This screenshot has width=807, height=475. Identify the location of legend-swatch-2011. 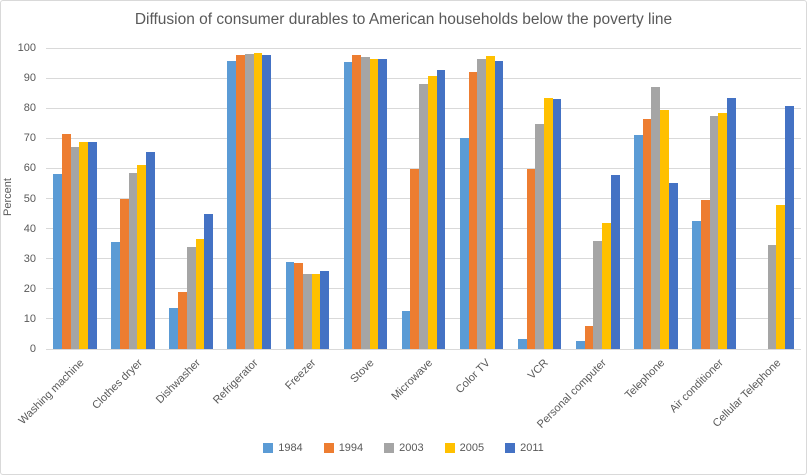
(510, 448).